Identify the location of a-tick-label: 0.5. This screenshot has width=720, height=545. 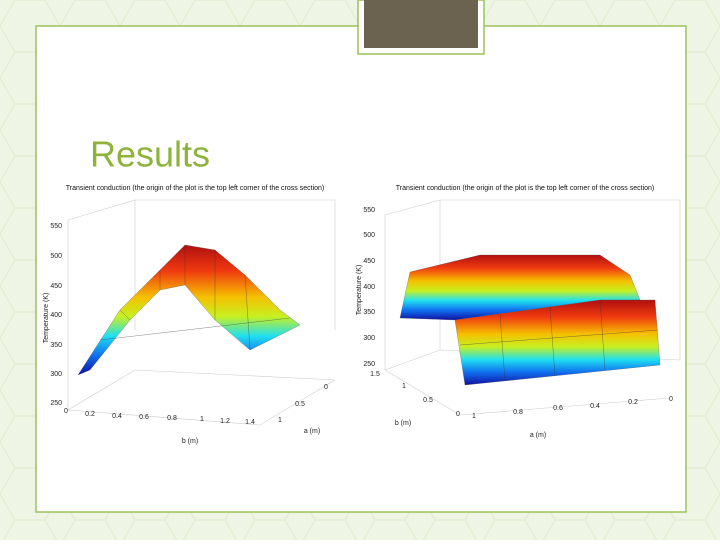
(300, 404).